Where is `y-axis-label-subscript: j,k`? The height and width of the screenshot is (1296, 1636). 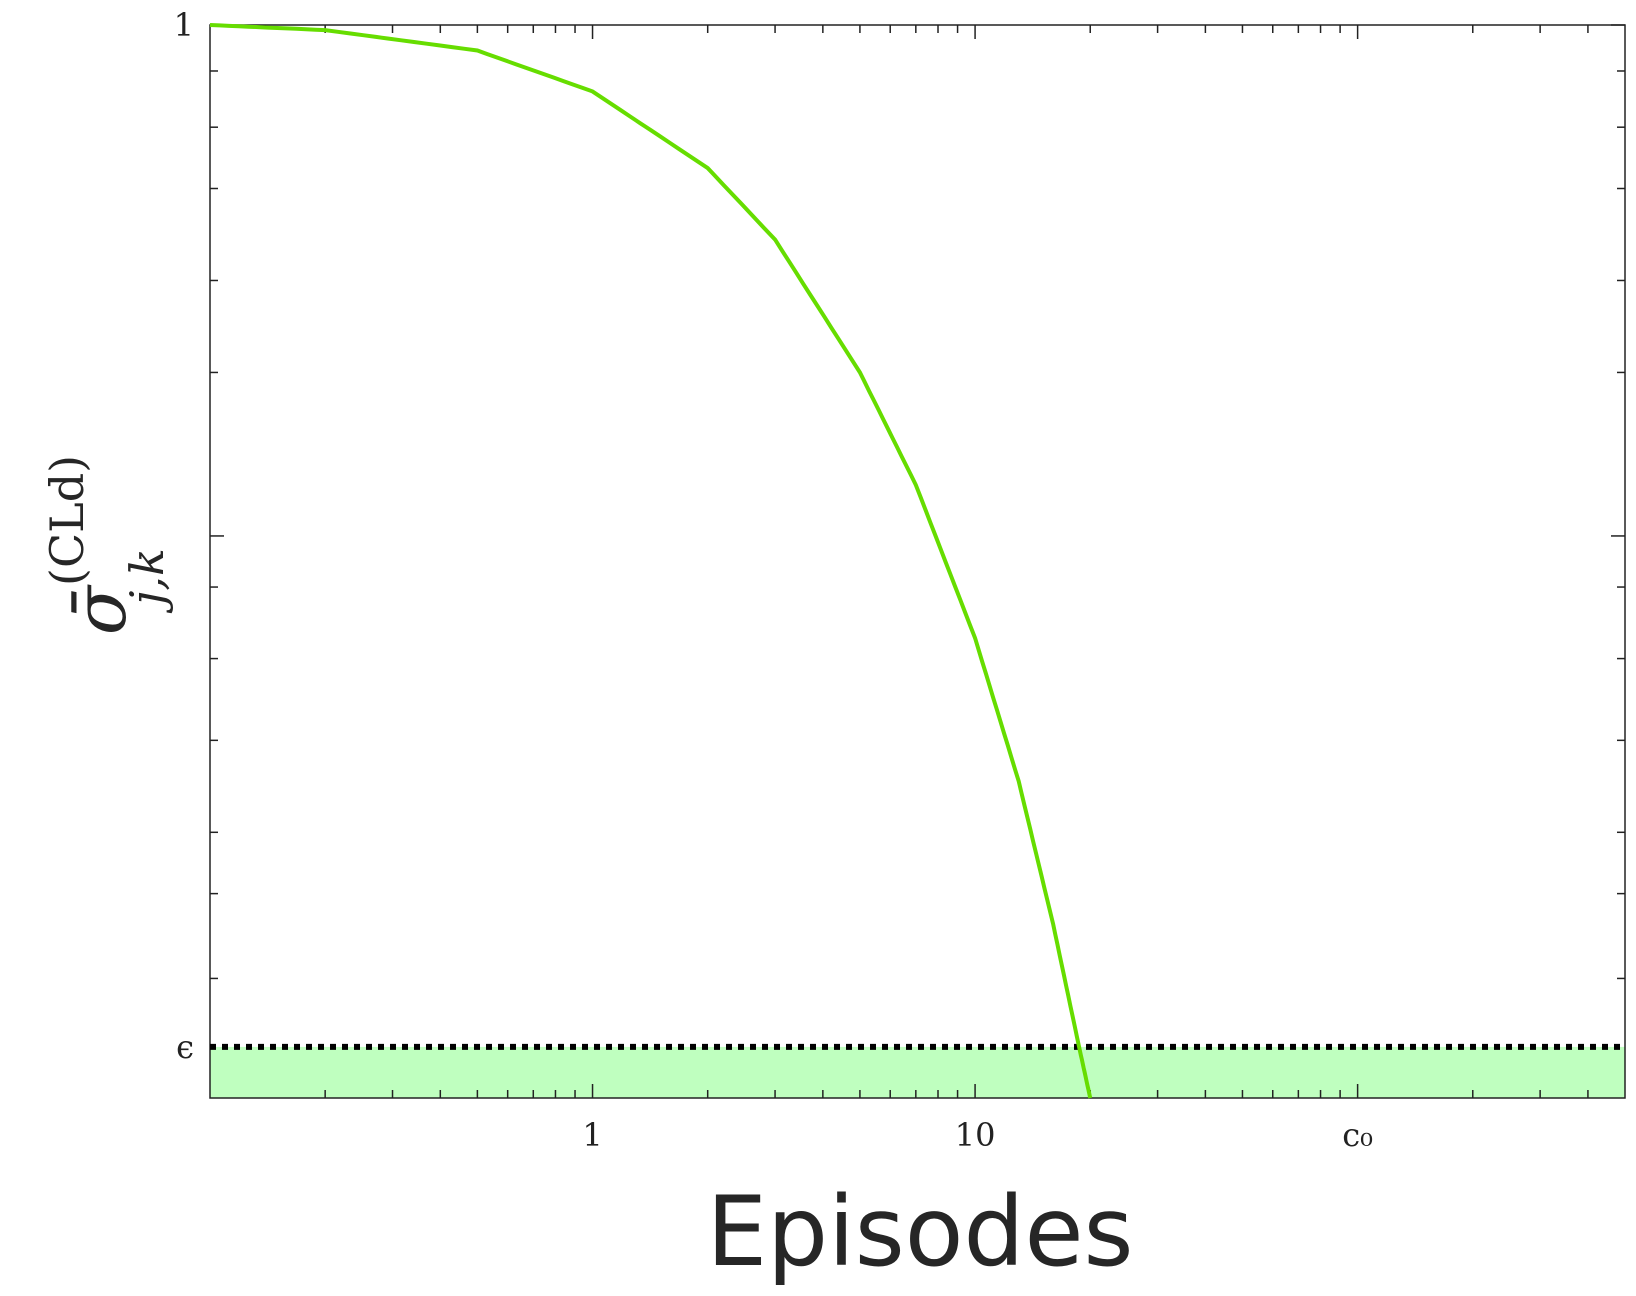
y-axis-label-subscript: j,k is located at coordinates (147, 581).